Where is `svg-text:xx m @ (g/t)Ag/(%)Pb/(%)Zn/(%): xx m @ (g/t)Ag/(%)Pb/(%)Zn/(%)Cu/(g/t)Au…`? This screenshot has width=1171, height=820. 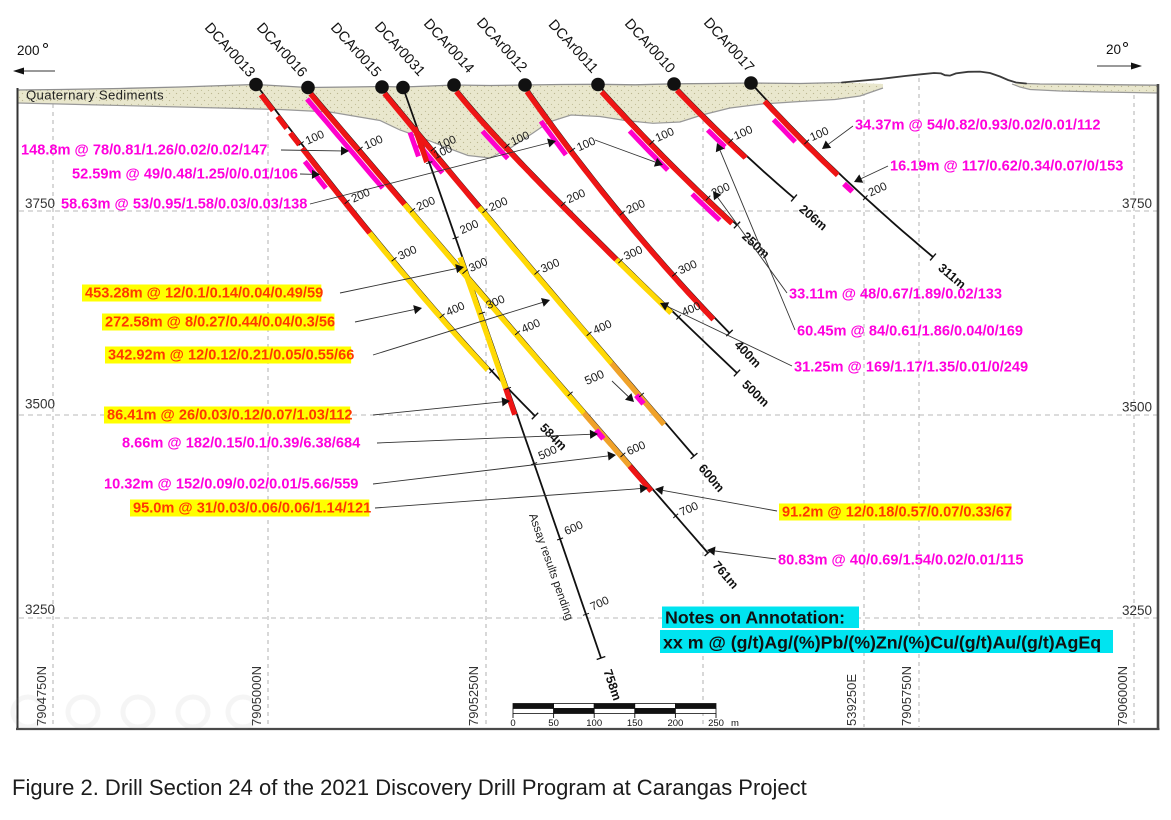 svg-text:xx m @ (g/t)Ag/(%)Pb/(%)Zn/(%): xx m @ (g/t)Ag/(%)Pb/(%)Zn/(%)Cu/(g/t)Au… is located at coordinates (882, 643).